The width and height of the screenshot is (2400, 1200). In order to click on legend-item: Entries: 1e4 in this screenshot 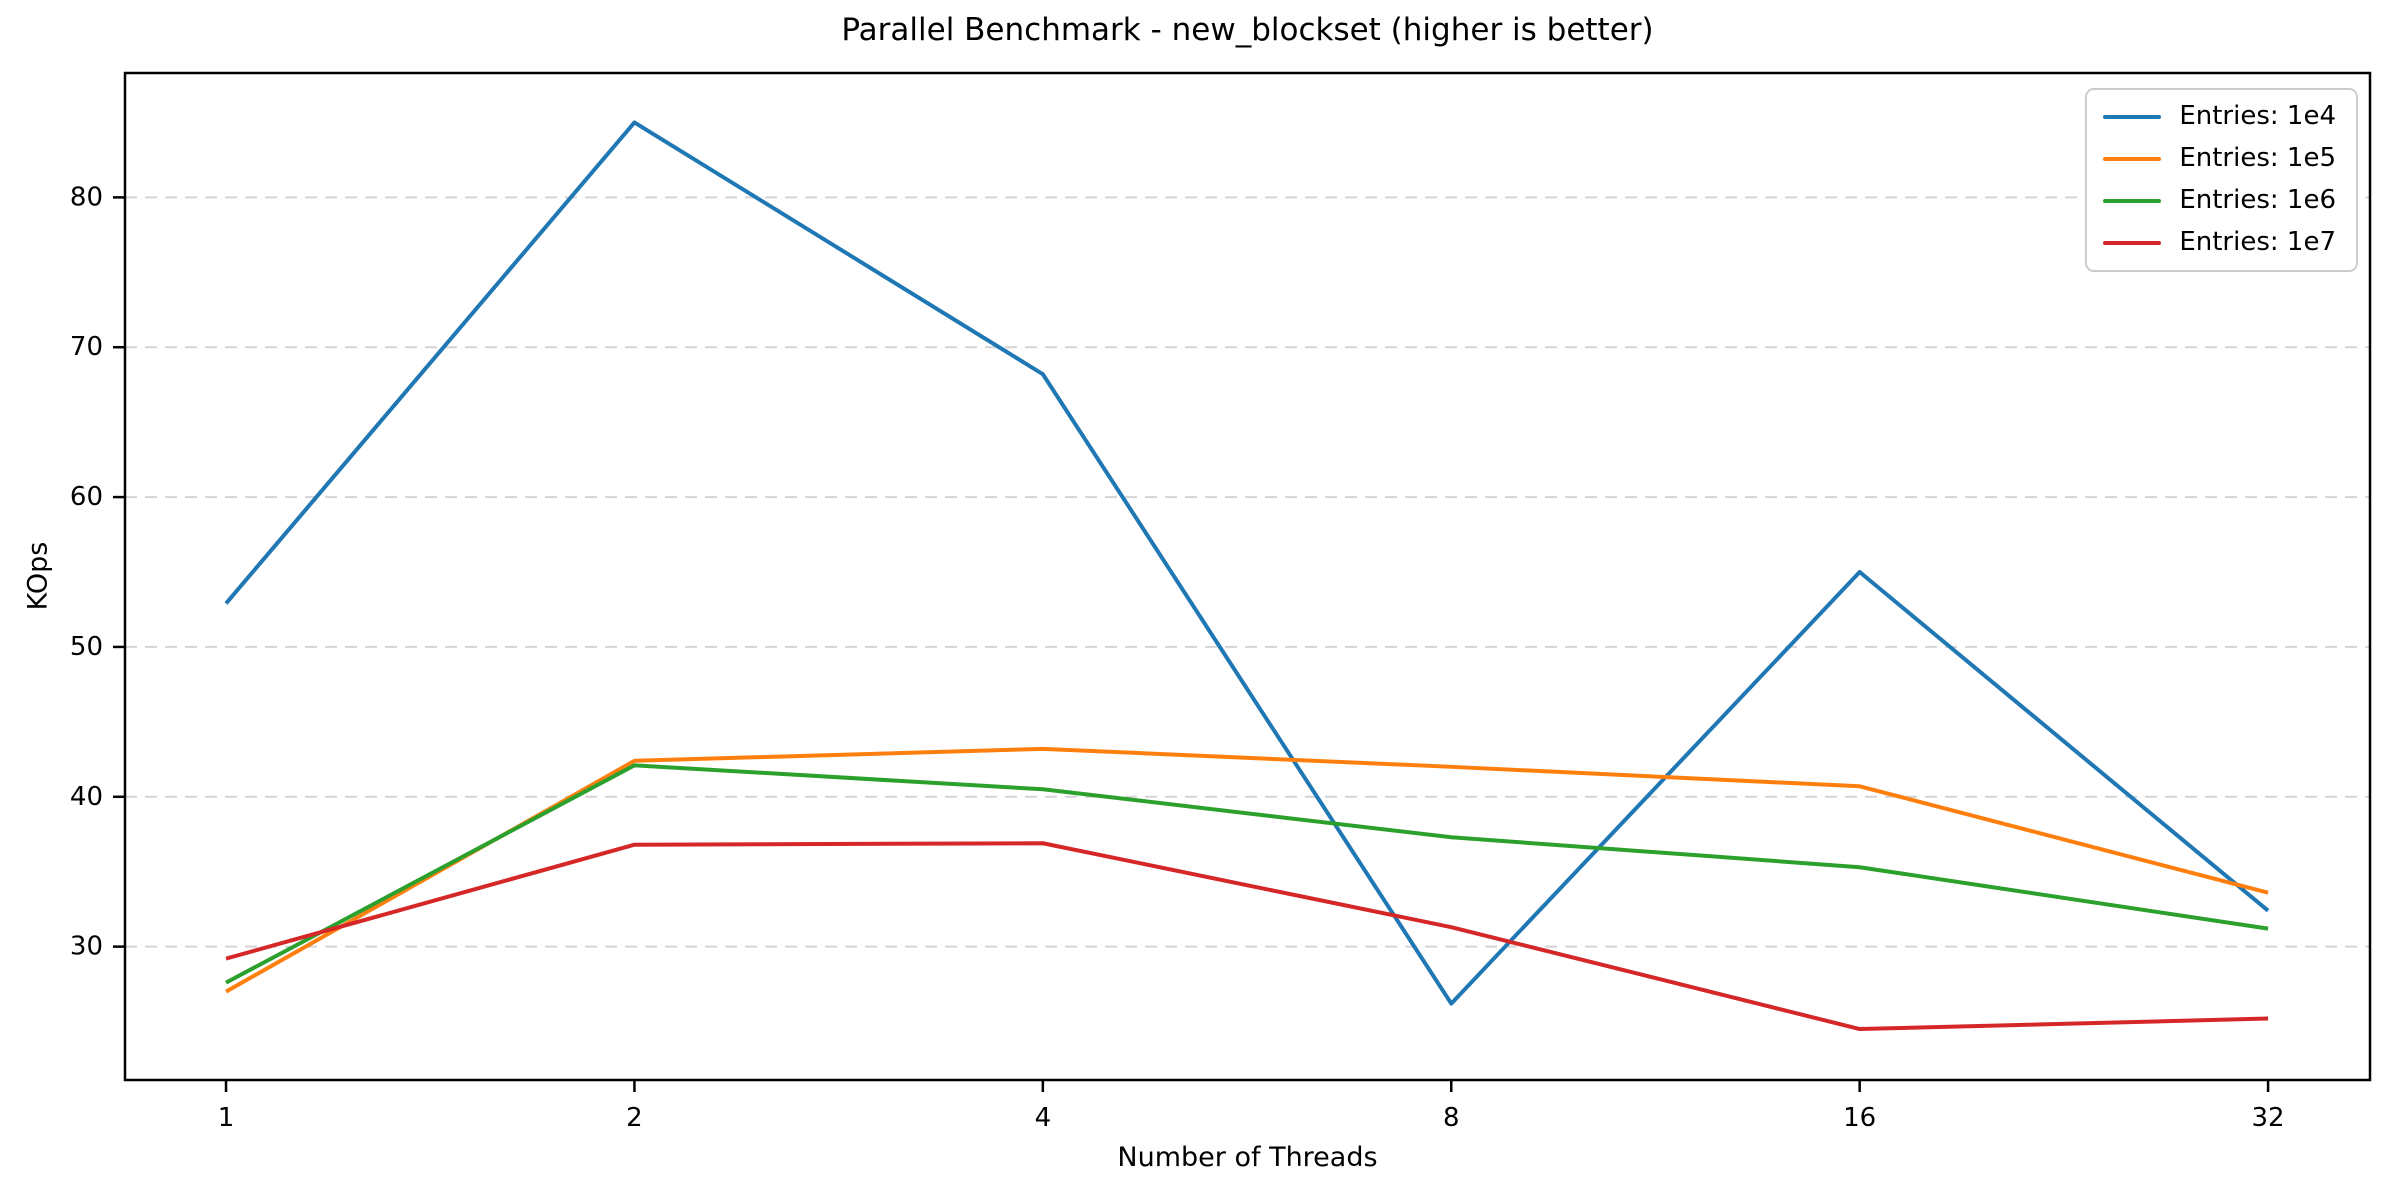, I will do `click(2219, 116)`.